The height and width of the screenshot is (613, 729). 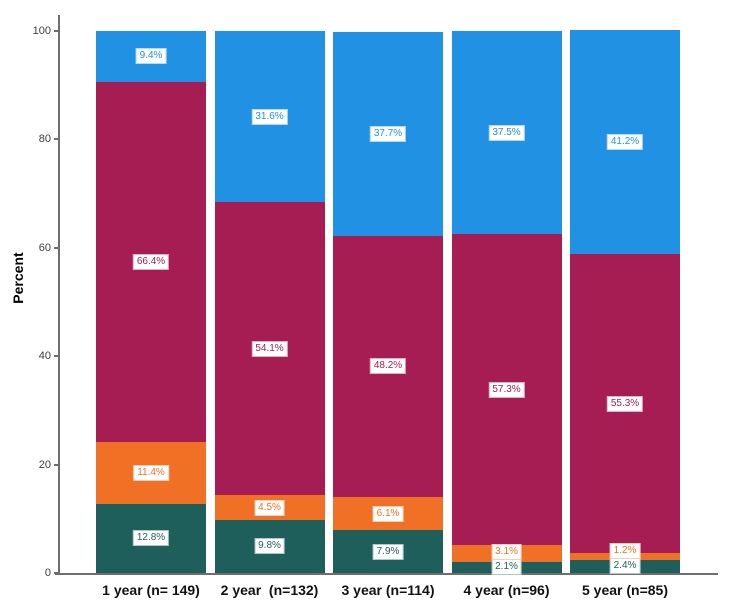 What do you see at coordinates (59, 295) in the screenshot?
I see `y-axis-line` at bounding box center [59, 295].